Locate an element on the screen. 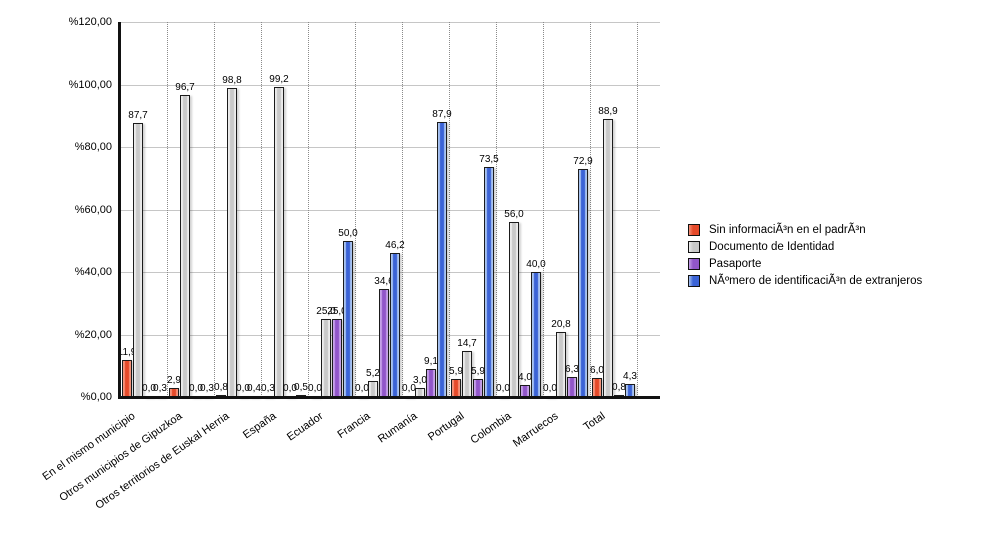  bar-value-label: 9,1 is located at coordinates (431, 361).